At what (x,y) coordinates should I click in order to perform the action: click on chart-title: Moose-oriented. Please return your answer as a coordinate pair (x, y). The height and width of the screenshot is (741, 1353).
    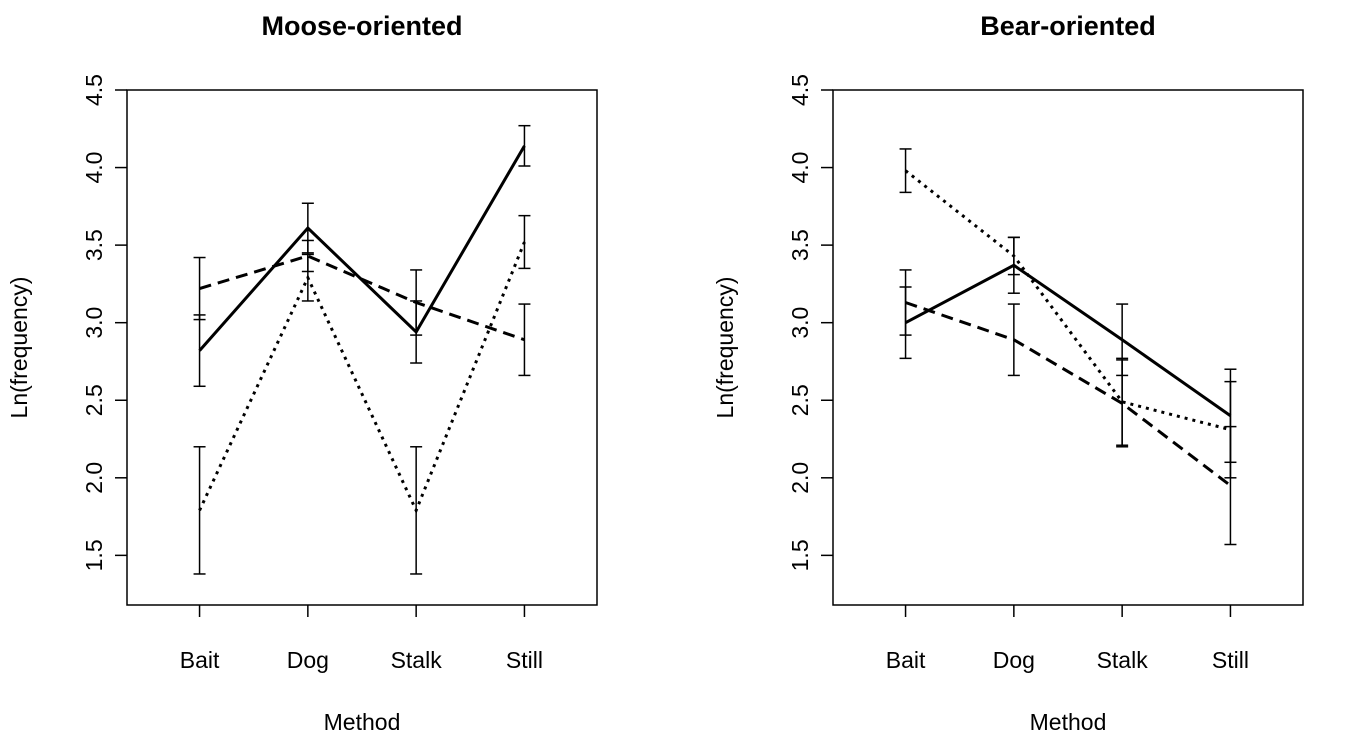
    Looking at the image, I should click on (361, 26).